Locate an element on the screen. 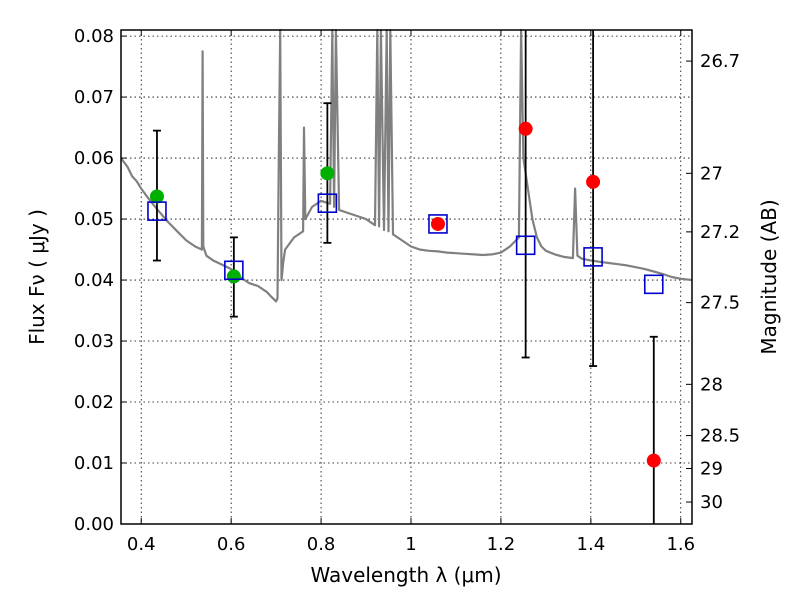 This screenshot has width=800, height=600. y-tick-label: 0.01 is located at coordinates (94, 463).